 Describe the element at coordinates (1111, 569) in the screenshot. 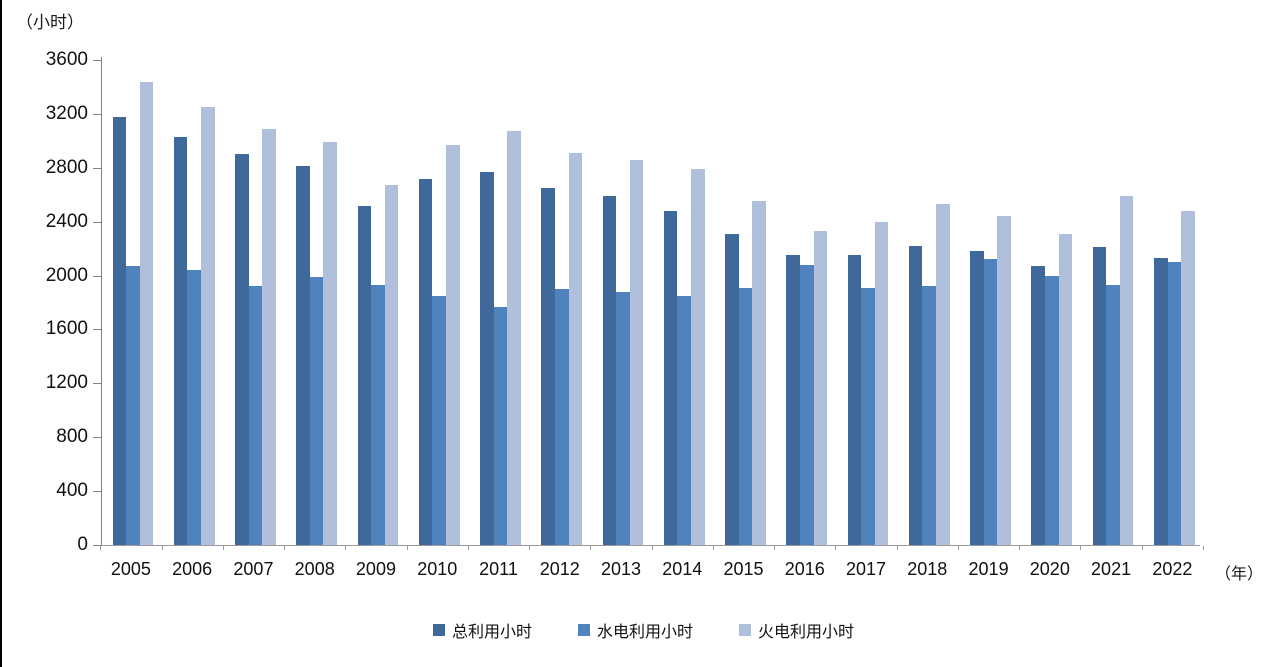

I see `x-tick-label-2021: 2021` at that location.